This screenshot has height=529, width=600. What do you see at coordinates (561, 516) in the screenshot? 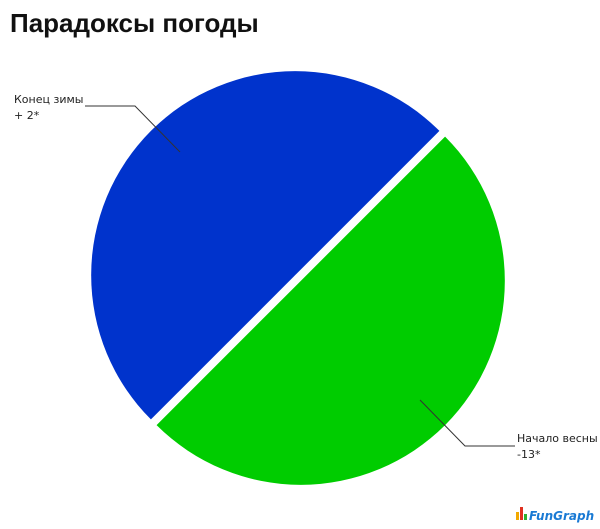
I see `logo-text: FunGraph` at bounding box center [561, 516].